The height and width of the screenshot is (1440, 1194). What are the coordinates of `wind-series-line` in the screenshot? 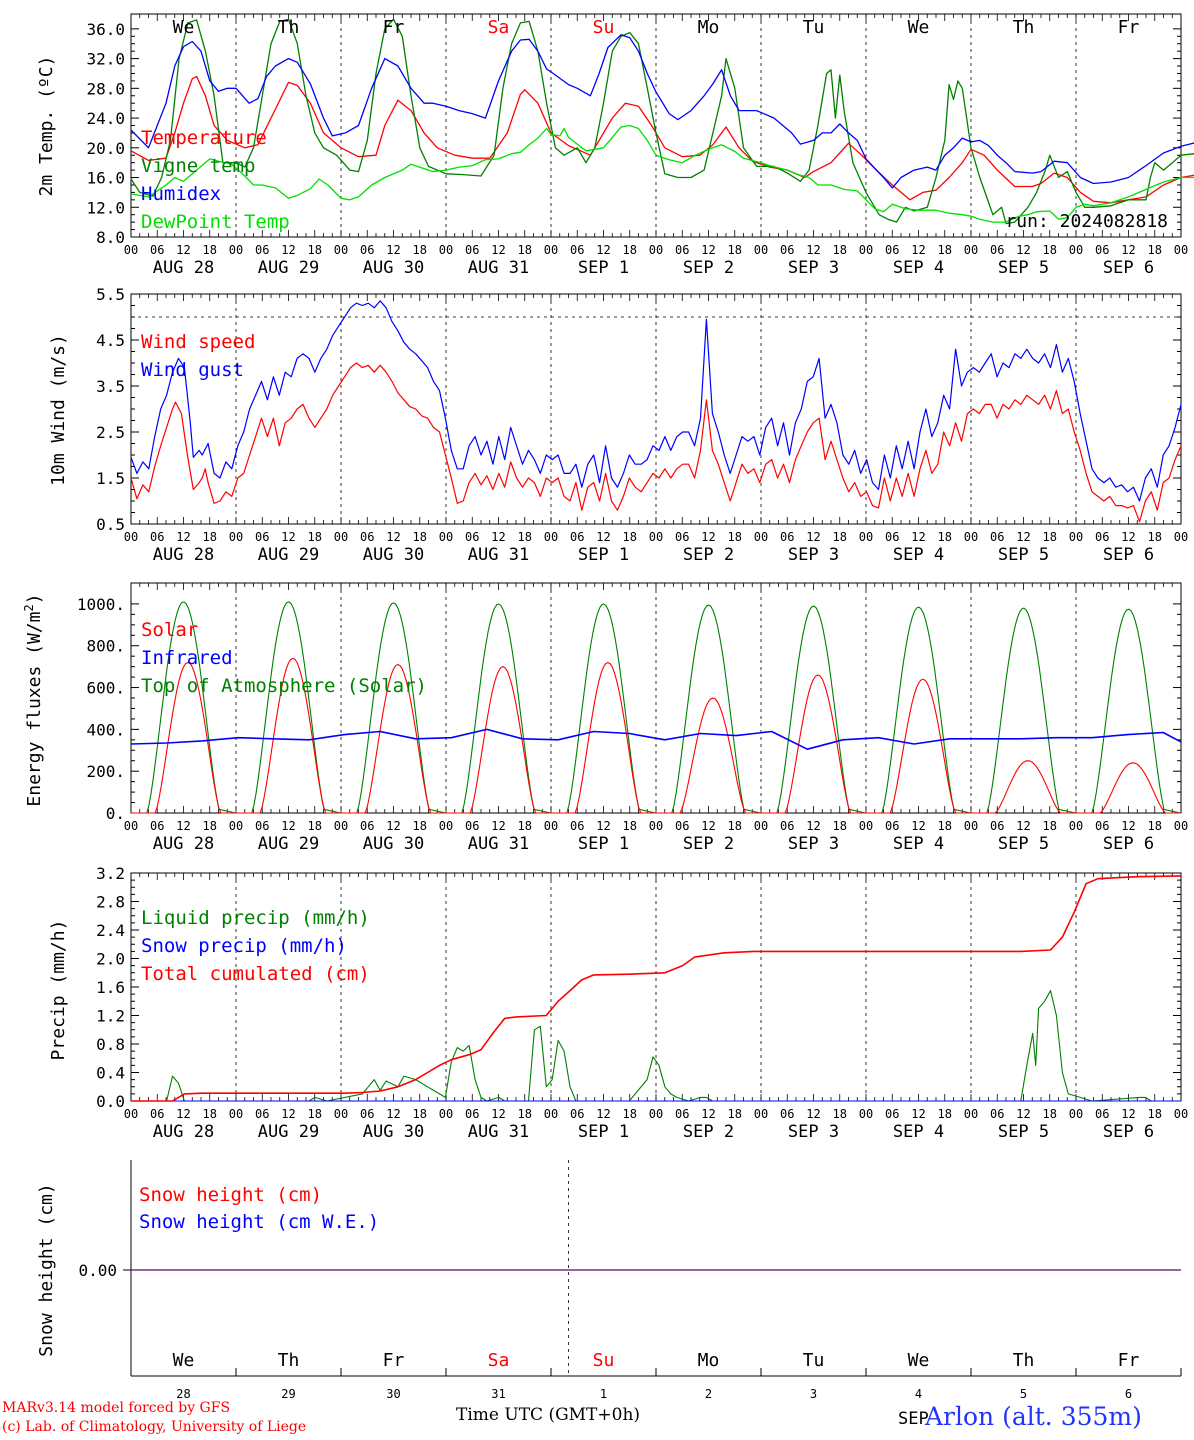 It's located at (656, 401).